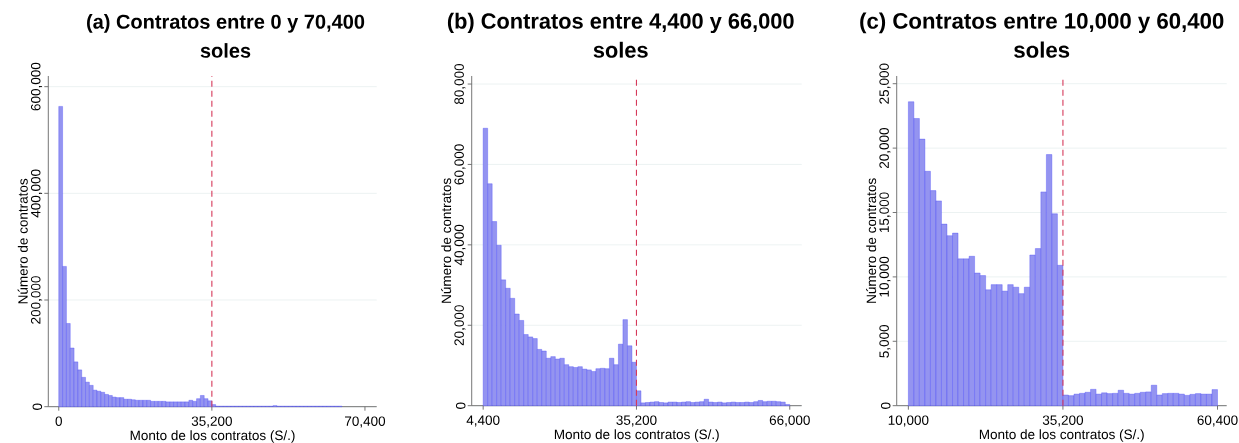 This screenshot has height=443, width=1239. What do you see at coordinates (226, 36) in the screenshot?
I see `chart-title: (a) Contratos entre 0 y 70,400 soles` at bounding box center [226, 36].